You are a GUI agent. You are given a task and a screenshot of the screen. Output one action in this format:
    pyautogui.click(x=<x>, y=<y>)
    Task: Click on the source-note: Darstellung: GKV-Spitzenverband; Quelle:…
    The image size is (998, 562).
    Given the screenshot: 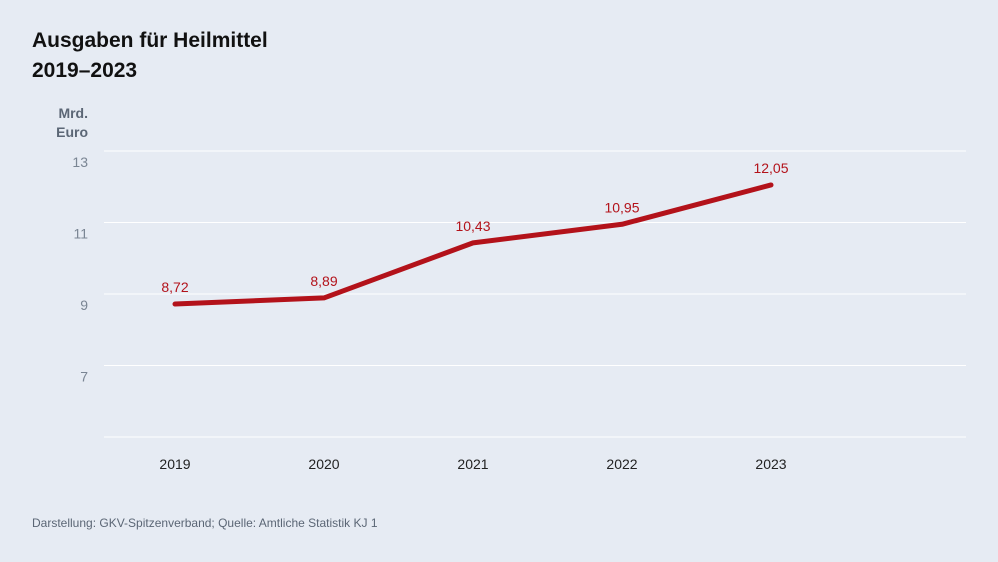 What is the action you would take?
    pyautogui.click(x=205, y=523)
    